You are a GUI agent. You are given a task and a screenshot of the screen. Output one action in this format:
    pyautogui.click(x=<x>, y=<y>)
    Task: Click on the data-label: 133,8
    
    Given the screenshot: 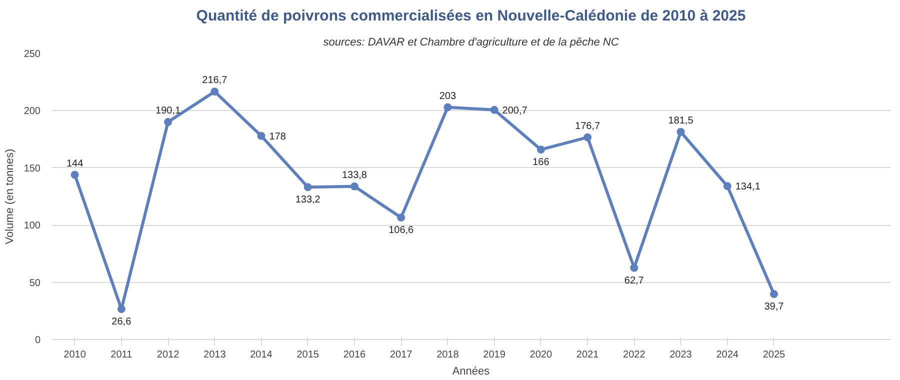 What is the action you would take?
    pyautogui.click(x=355, y=175)
    